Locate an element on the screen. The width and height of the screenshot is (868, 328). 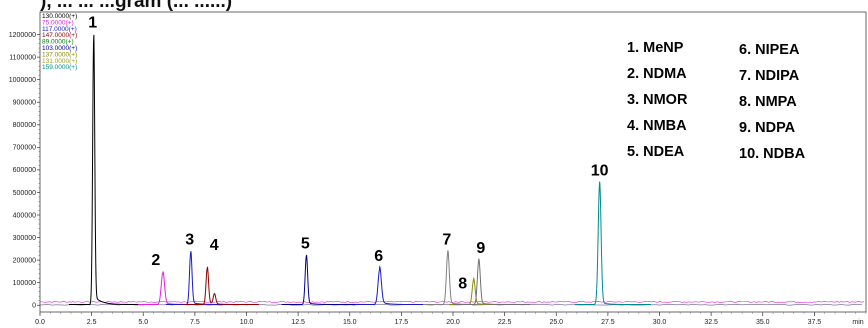
x-tick-label: 17.5 is located at coordinates (402, 322).